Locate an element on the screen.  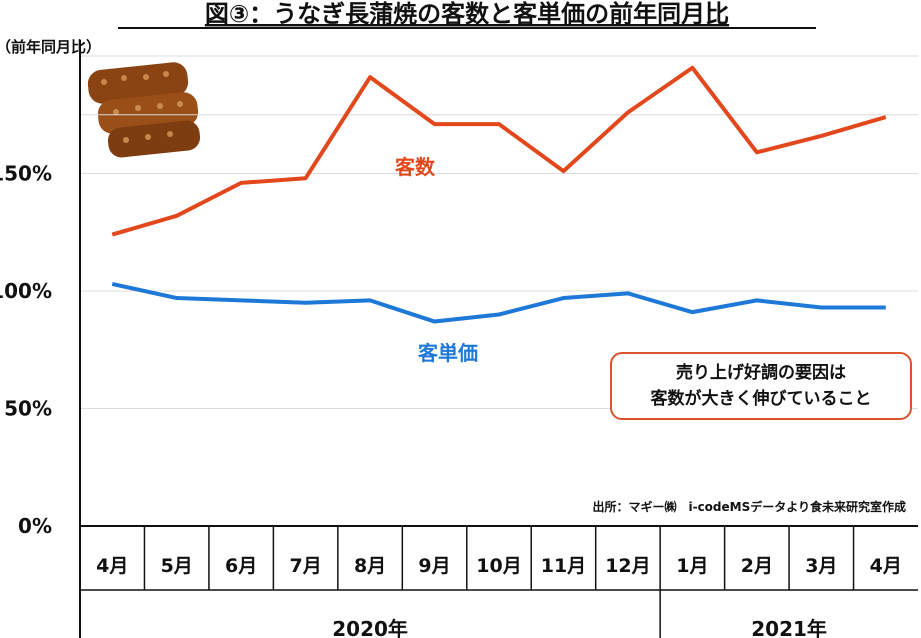
annotation-line-1: 売り上げ好調の要因は is located at coordinates (761, 373).